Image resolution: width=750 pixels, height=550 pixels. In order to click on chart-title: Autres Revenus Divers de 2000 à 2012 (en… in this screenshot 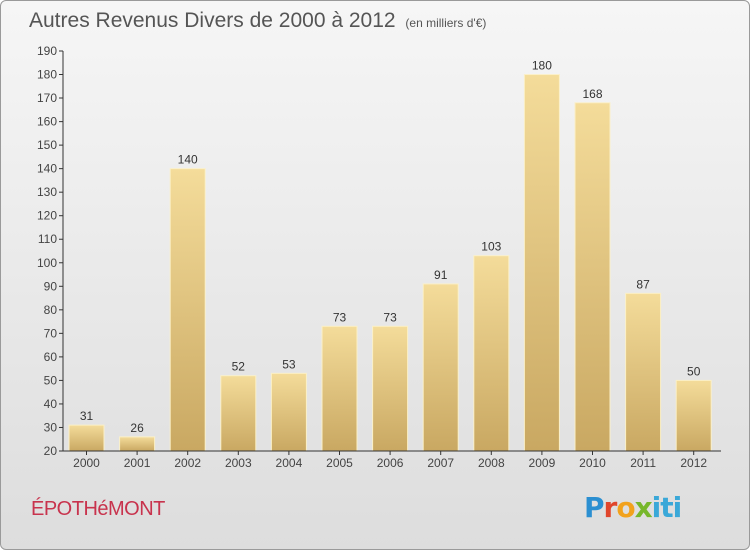, I will do `click(257, 21)`.